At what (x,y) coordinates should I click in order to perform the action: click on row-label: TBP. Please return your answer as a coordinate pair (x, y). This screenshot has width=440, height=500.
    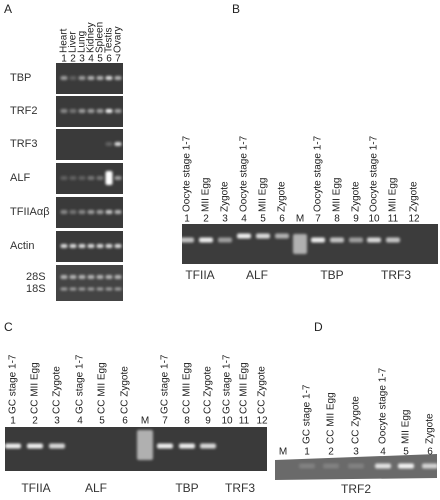
    Looking at the image, I should click on (20, 78).